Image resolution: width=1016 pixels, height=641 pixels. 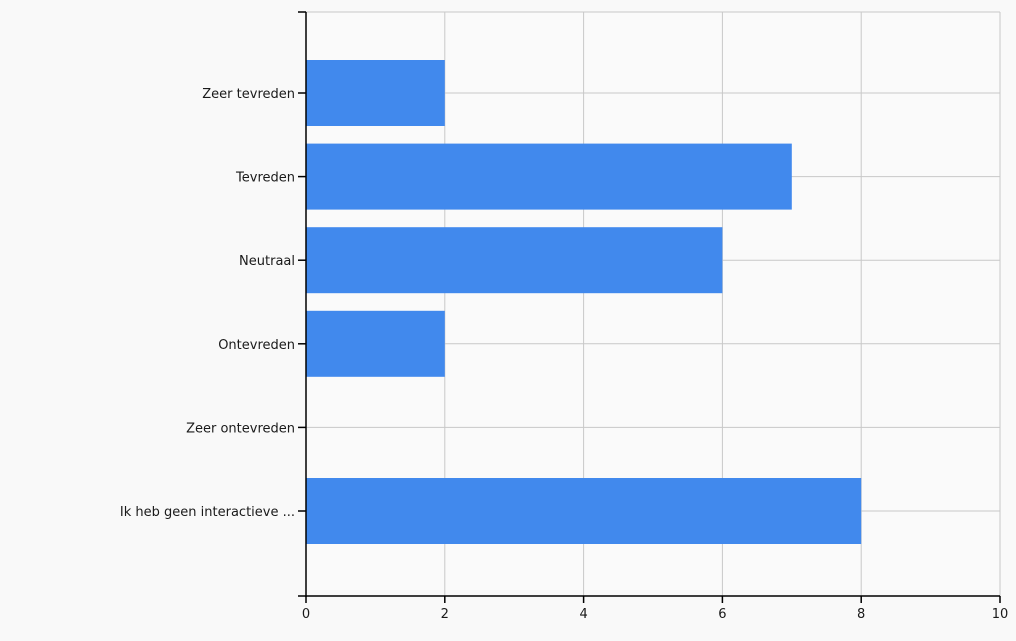 What do you see at coordinates (445, 614) in the screenshot?
I see `x-tick-label: 2` at bounding box center [445, 614].